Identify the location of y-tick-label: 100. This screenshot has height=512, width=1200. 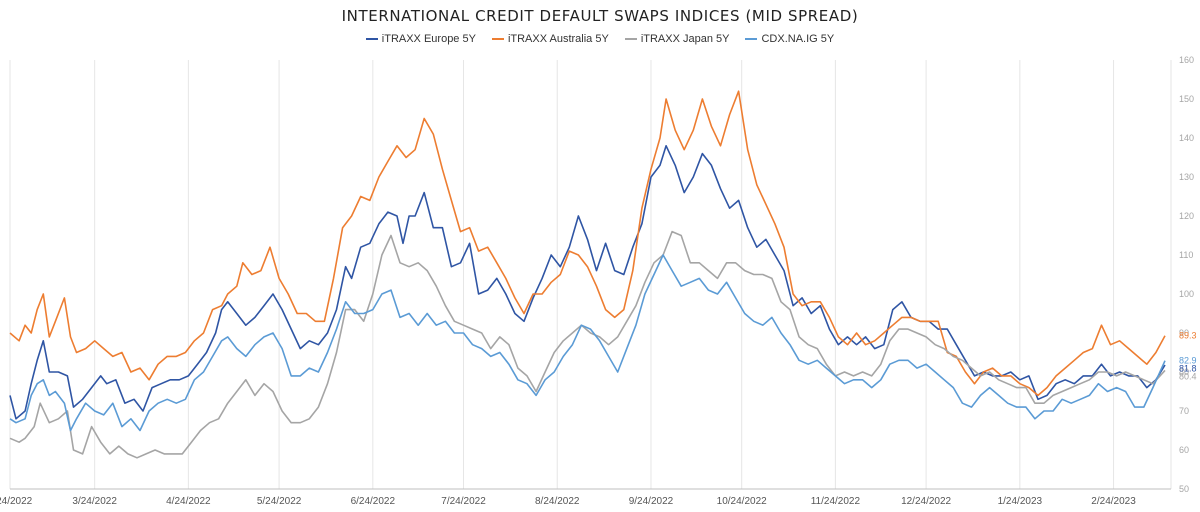
(1186, 294).